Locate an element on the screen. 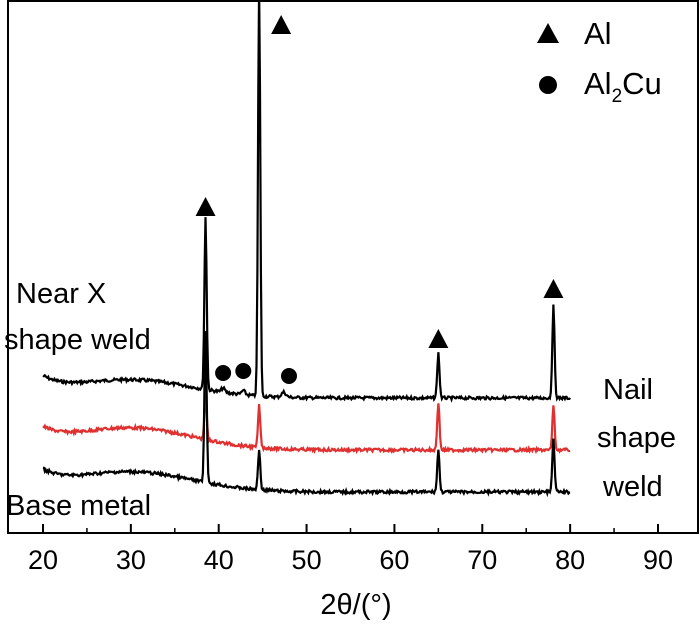 This screenshot has height=634, width=700. legend-label-al2cu: Al2Cu is located at coordinates (623, 86).